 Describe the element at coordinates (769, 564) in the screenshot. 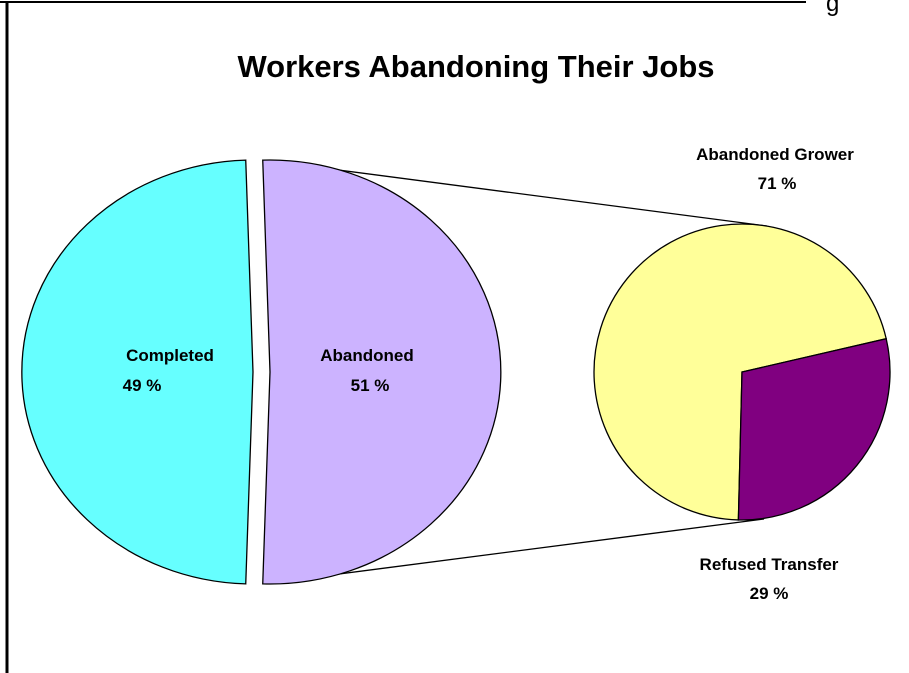

I see `label-refused-transfer: Refused Transfer` at that location.